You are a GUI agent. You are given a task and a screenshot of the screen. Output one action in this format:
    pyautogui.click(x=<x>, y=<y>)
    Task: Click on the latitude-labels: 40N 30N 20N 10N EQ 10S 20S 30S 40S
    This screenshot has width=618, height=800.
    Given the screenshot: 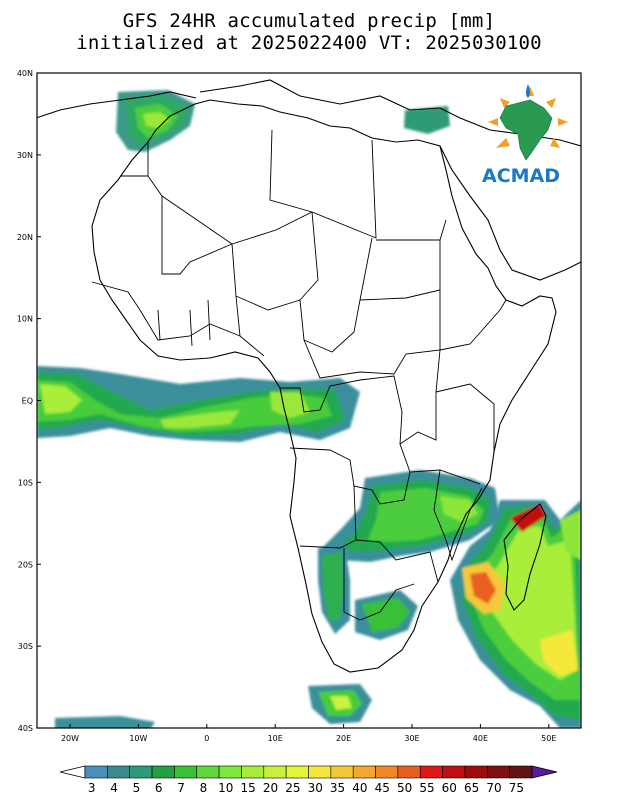 What is the action you would take?
    pyautogui.click(x=29, y=401)
    